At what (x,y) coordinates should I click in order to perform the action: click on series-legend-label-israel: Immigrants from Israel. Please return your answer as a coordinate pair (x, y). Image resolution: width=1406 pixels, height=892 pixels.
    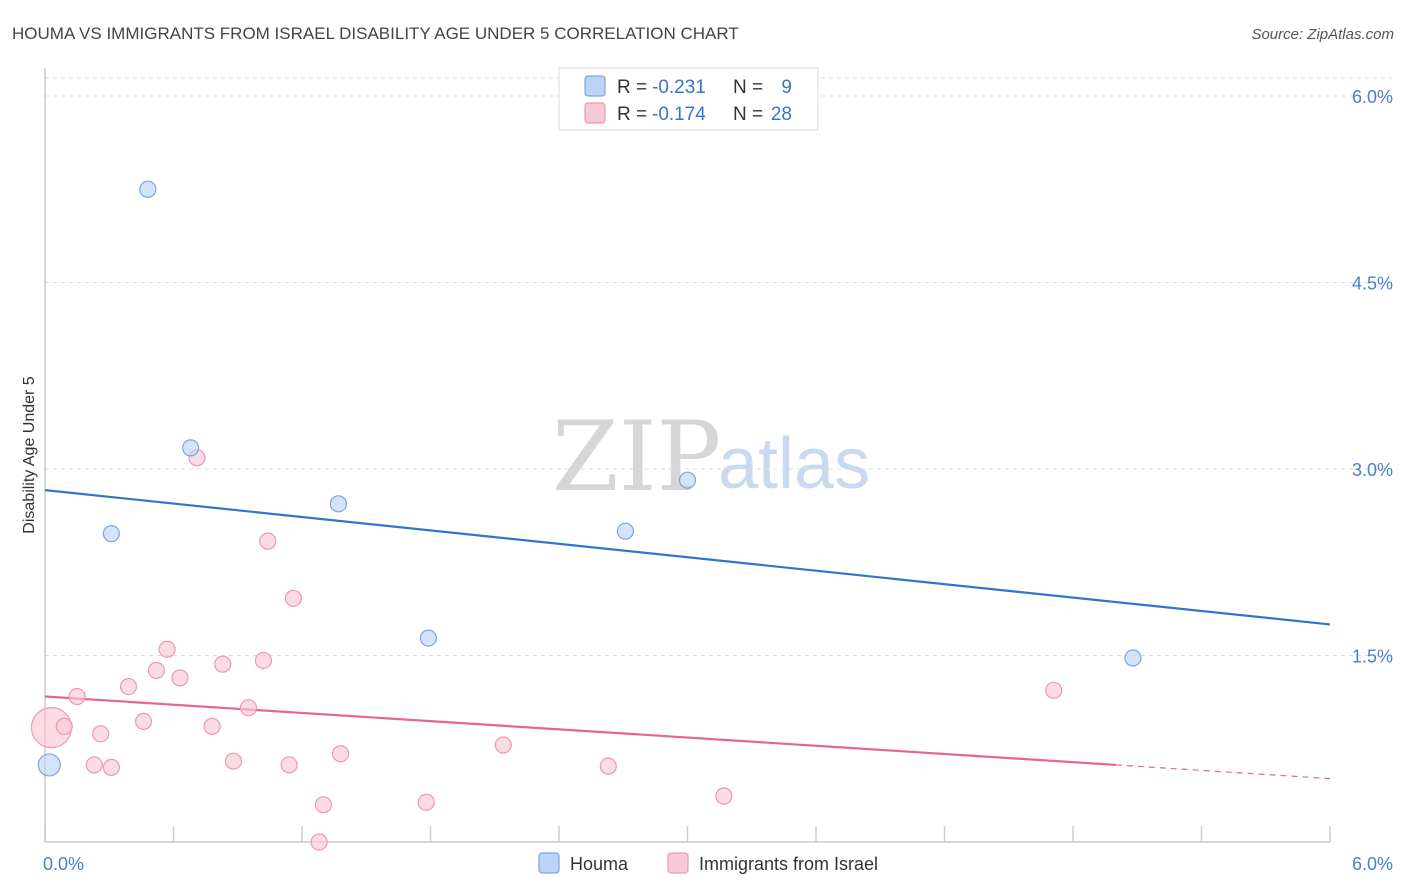
    Looking at the image, I should click on (788, 864).